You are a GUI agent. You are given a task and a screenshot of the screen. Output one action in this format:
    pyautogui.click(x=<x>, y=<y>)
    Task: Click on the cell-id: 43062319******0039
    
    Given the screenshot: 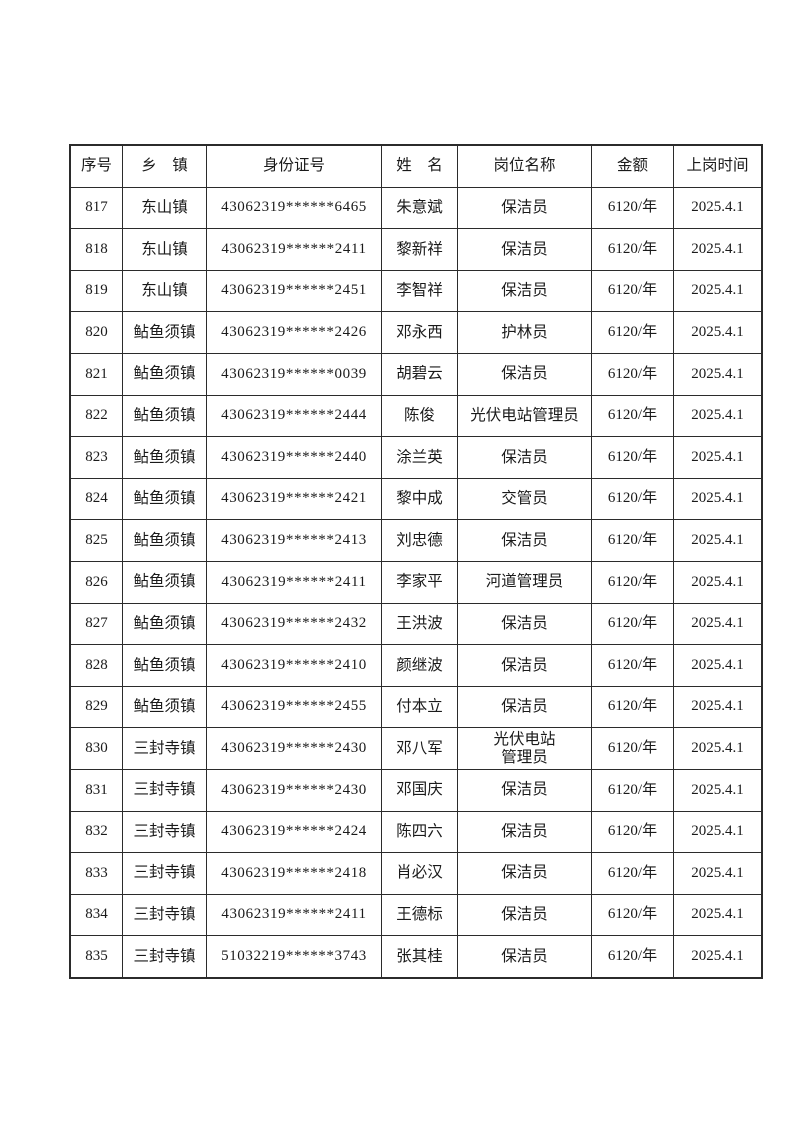 What is the action you would take?
    pyautogui.click(x=294, y=374)
    